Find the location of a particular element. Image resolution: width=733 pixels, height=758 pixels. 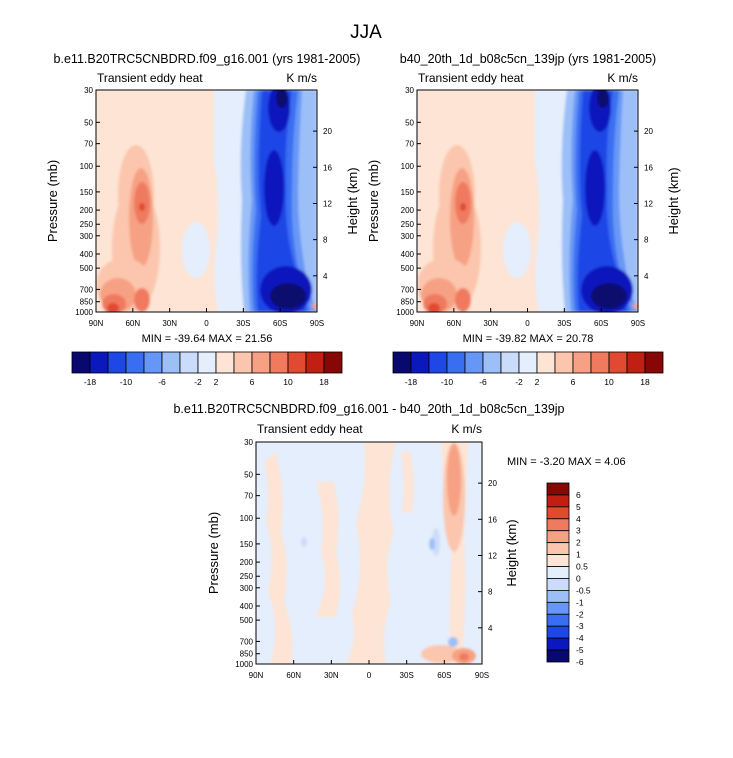

panel-diff-field is located at coordinates (369, 553).